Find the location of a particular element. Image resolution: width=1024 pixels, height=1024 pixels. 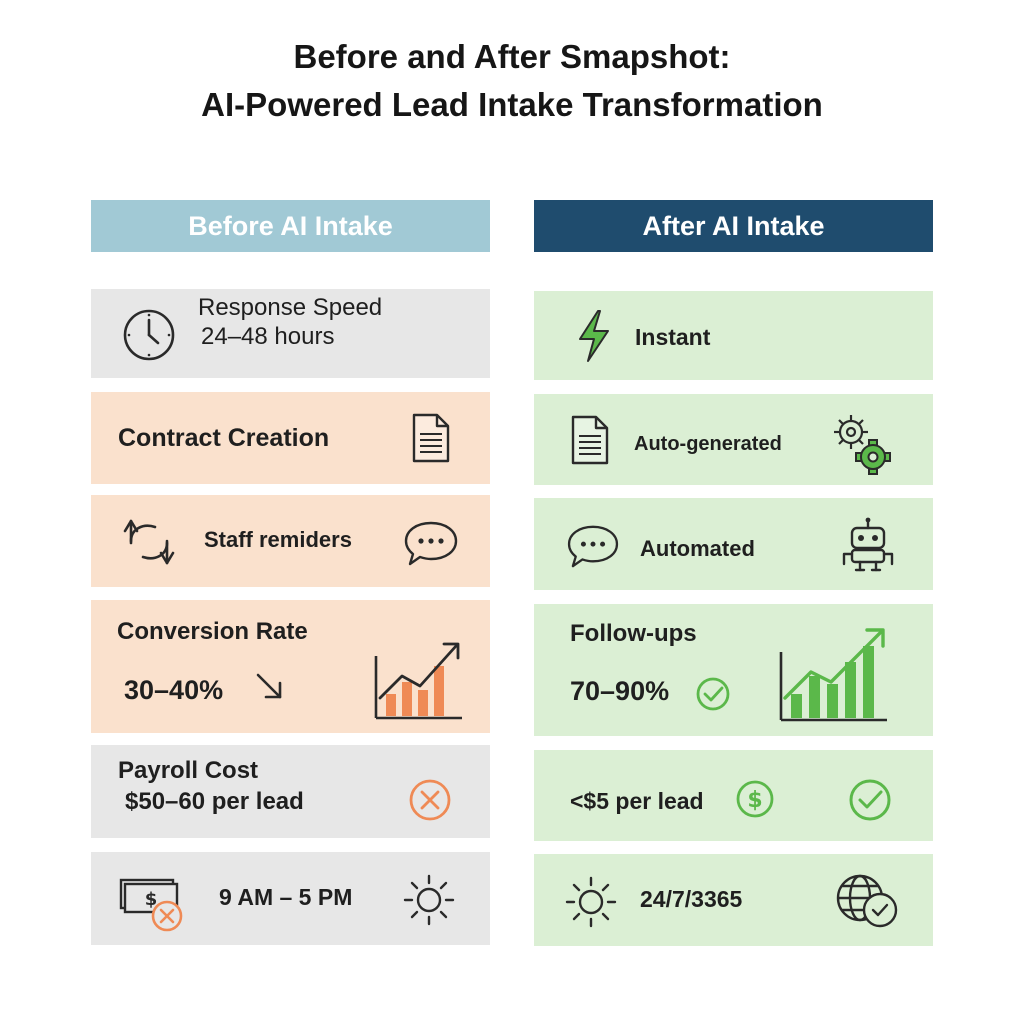

contract-creation-label: Contract Creation is located at coordinates (224, 438).